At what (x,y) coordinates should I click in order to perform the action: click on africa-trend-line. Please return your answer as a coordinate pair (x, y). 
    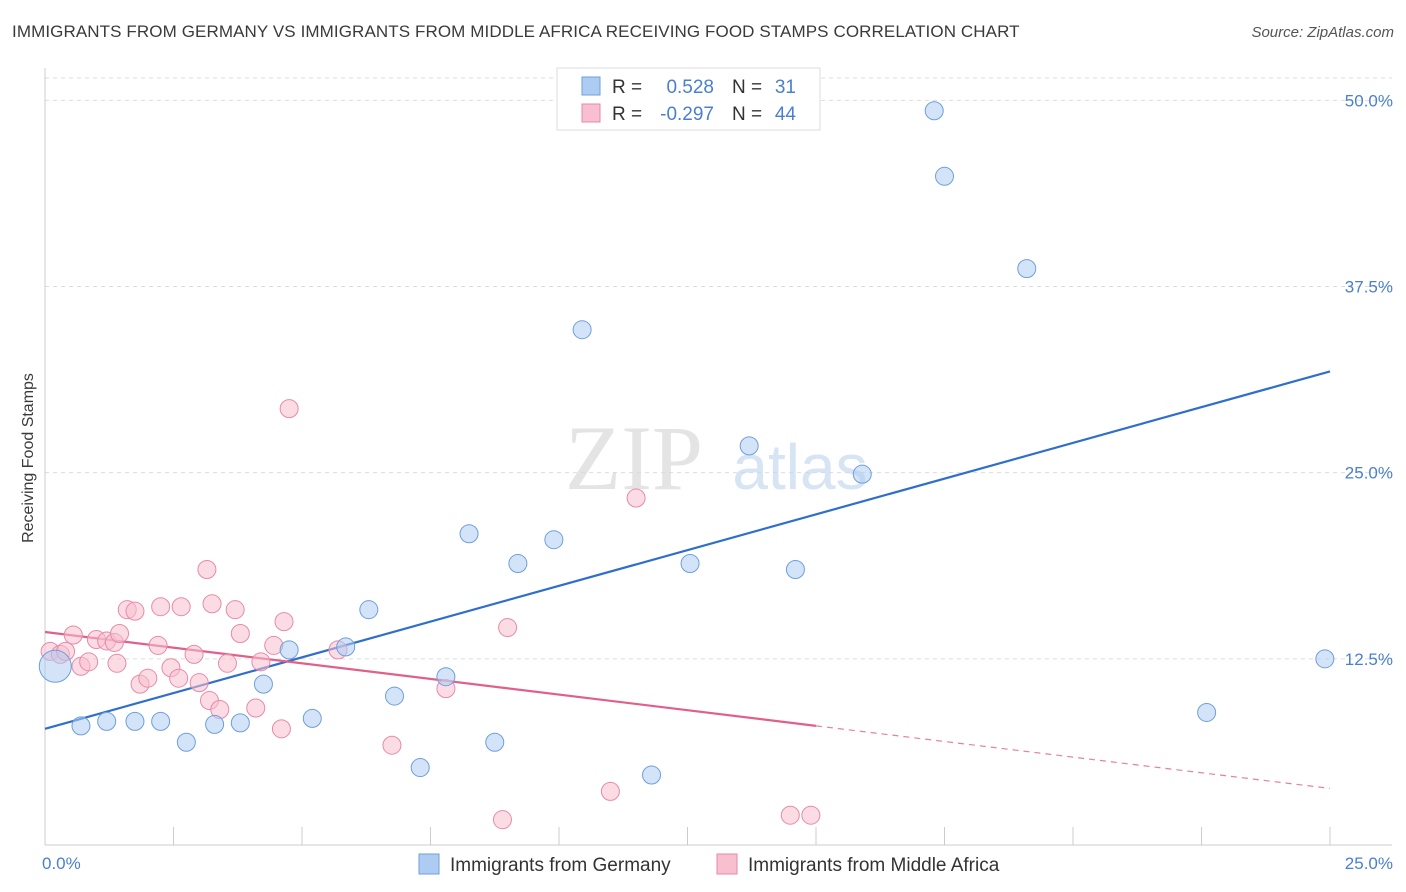
    Looking at the image, I should click on (430, 678).